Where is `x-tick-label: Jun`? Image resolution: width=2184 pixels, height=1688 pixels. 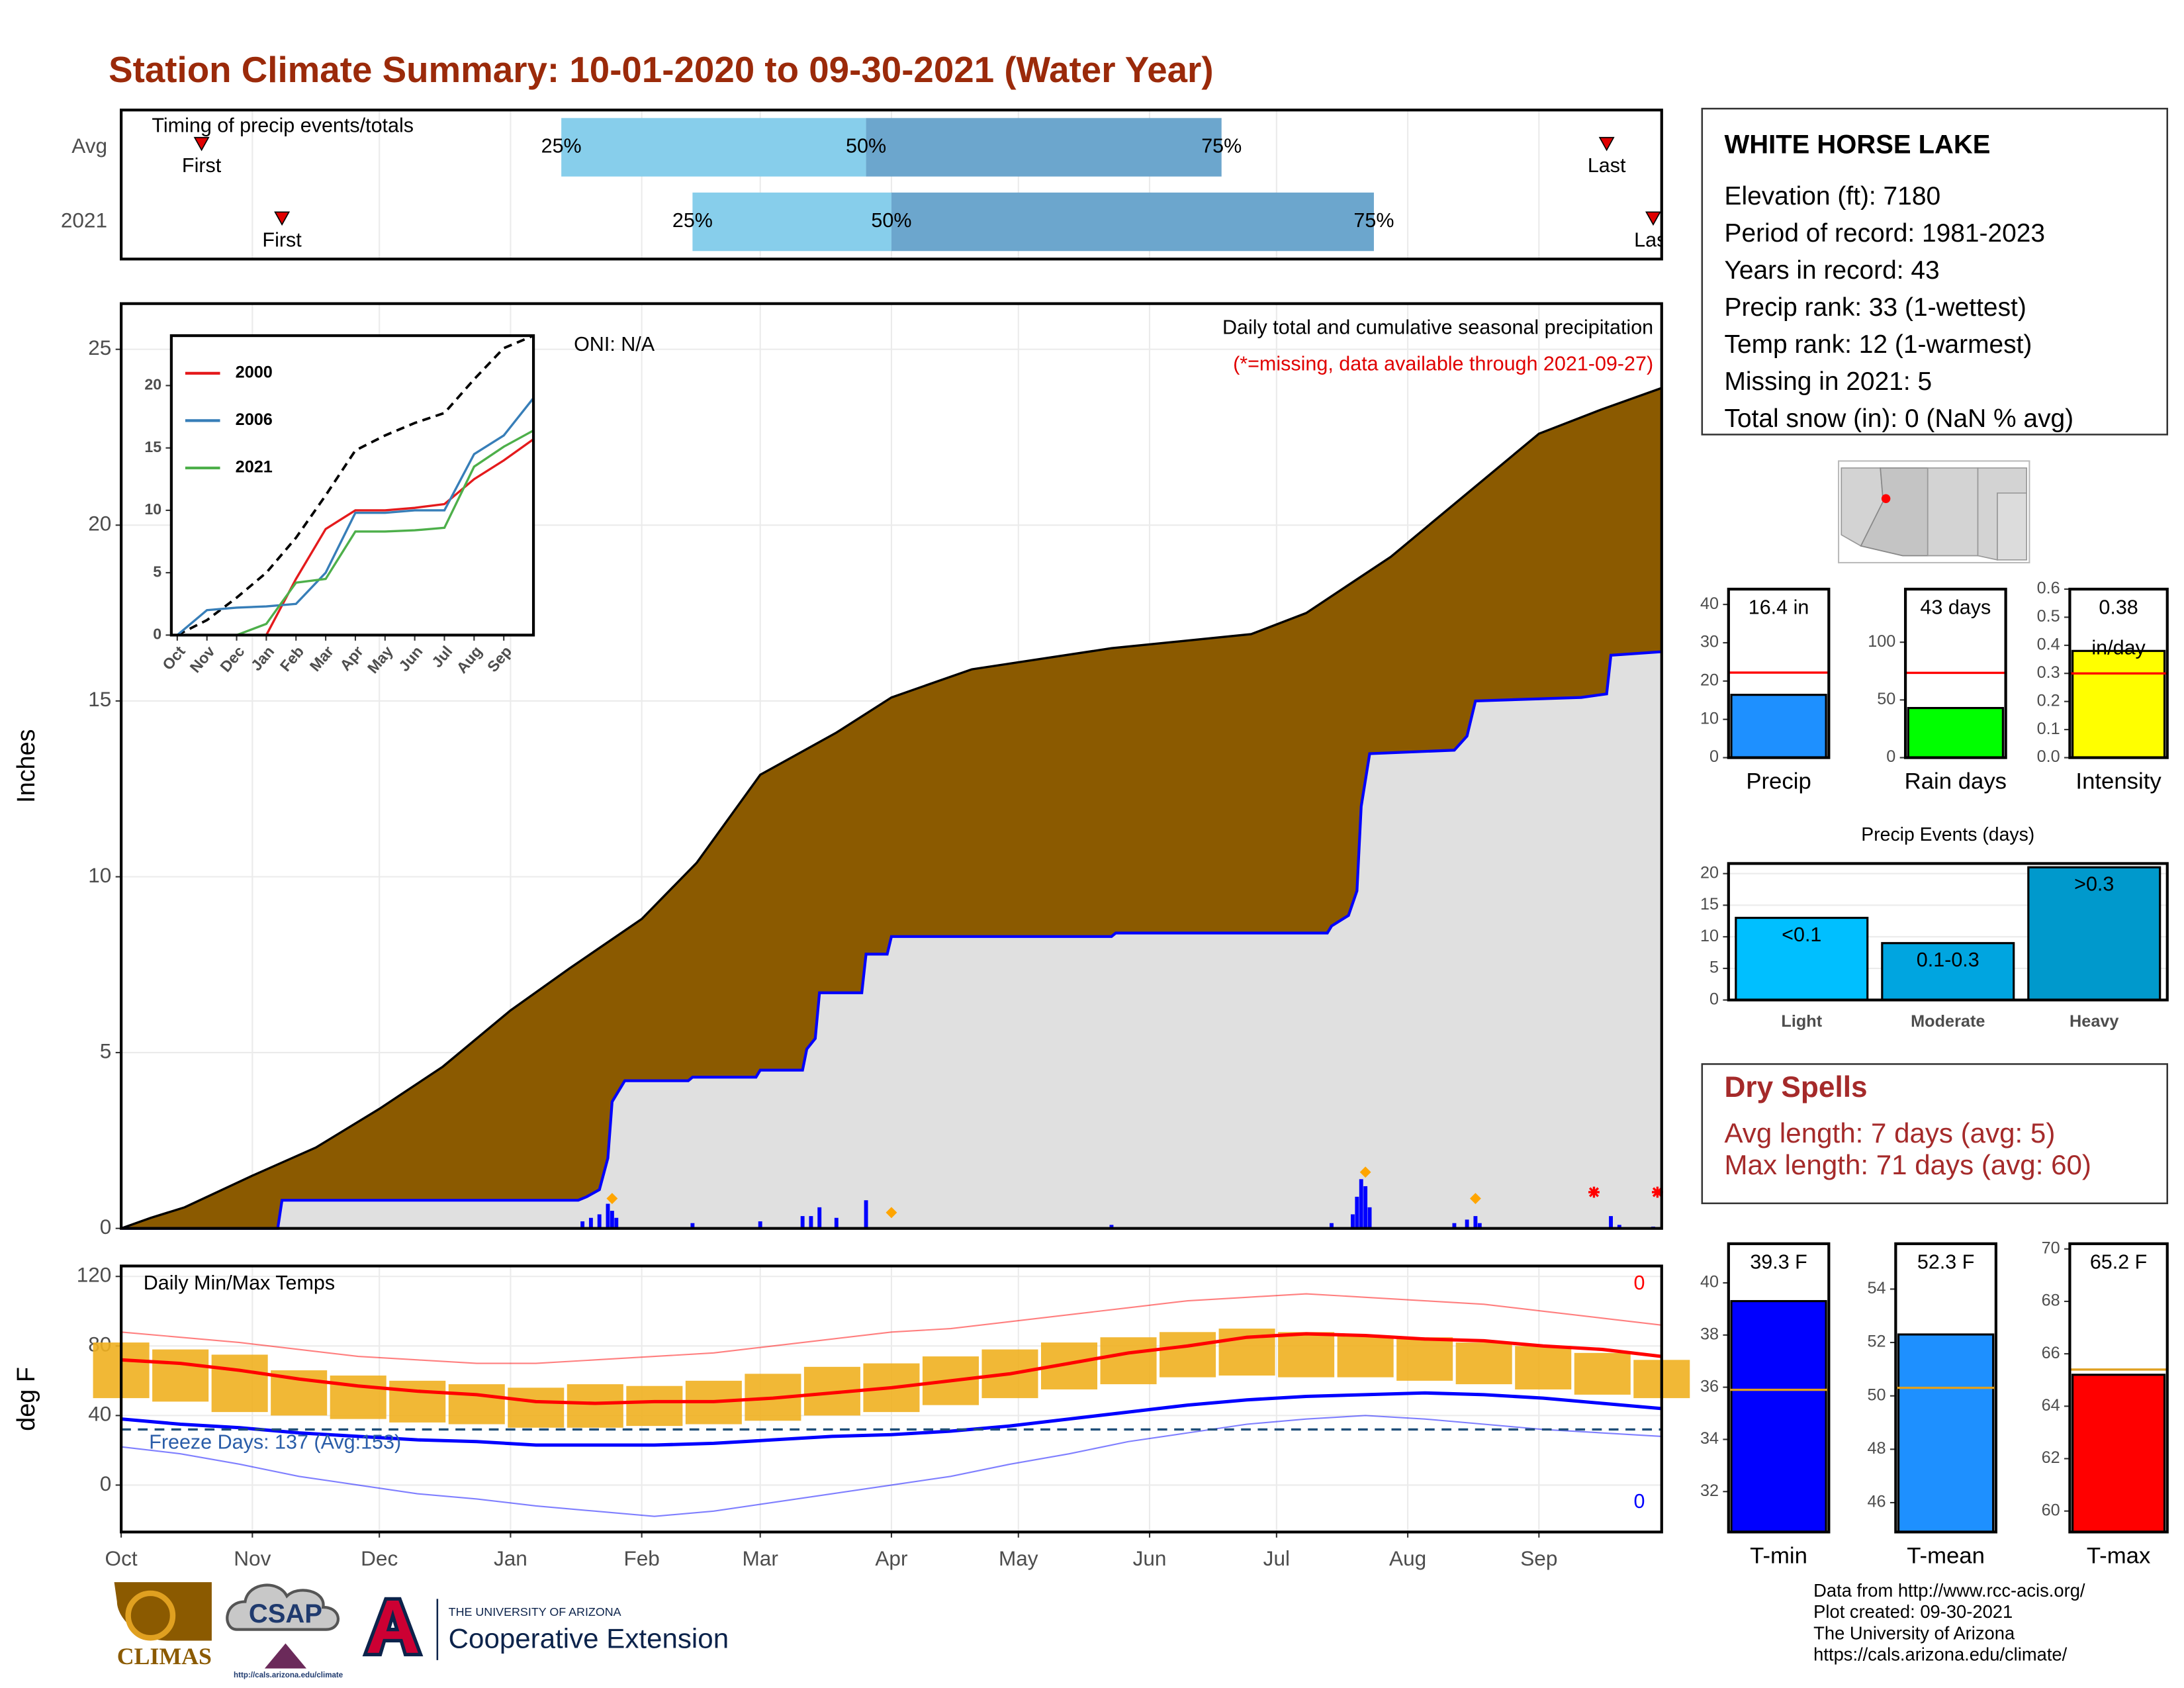 x-tick-label: Jun is located at coordinates (1150, 1558).